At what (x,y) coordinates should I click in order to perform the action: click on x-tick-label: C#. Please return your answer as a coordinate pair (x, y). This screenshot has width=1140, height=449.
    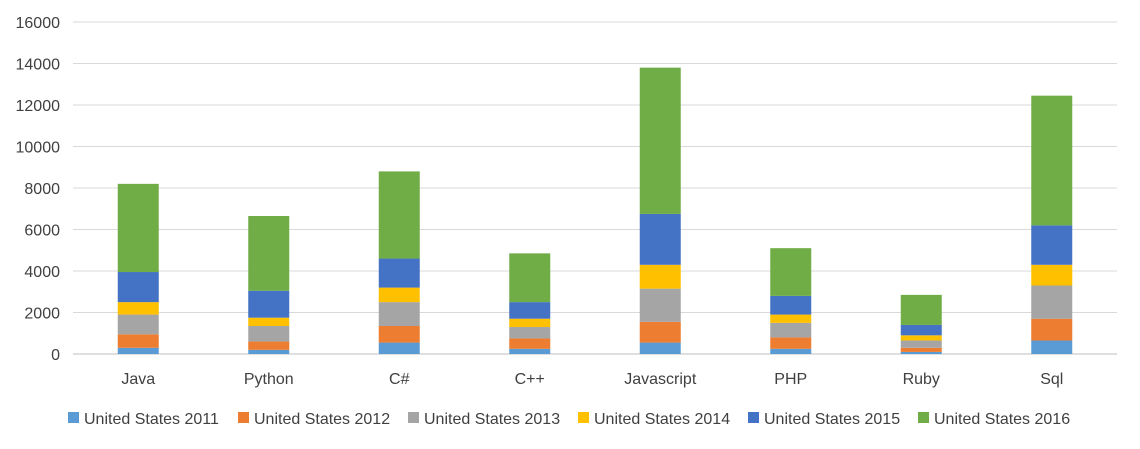
    Looking at the image, I should click on (399, 379).